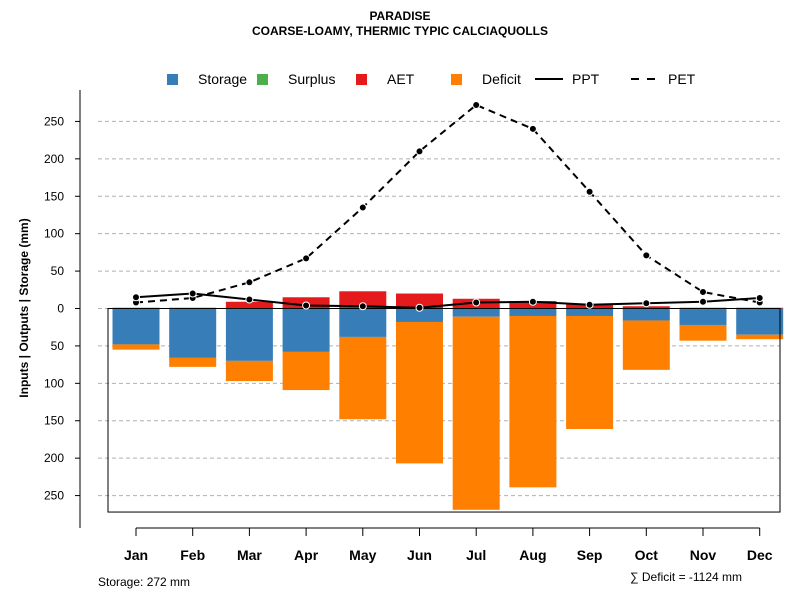 This screenshot has width=800, height=600. I want to click on x-tick-label: Jan, so click(136, 555).